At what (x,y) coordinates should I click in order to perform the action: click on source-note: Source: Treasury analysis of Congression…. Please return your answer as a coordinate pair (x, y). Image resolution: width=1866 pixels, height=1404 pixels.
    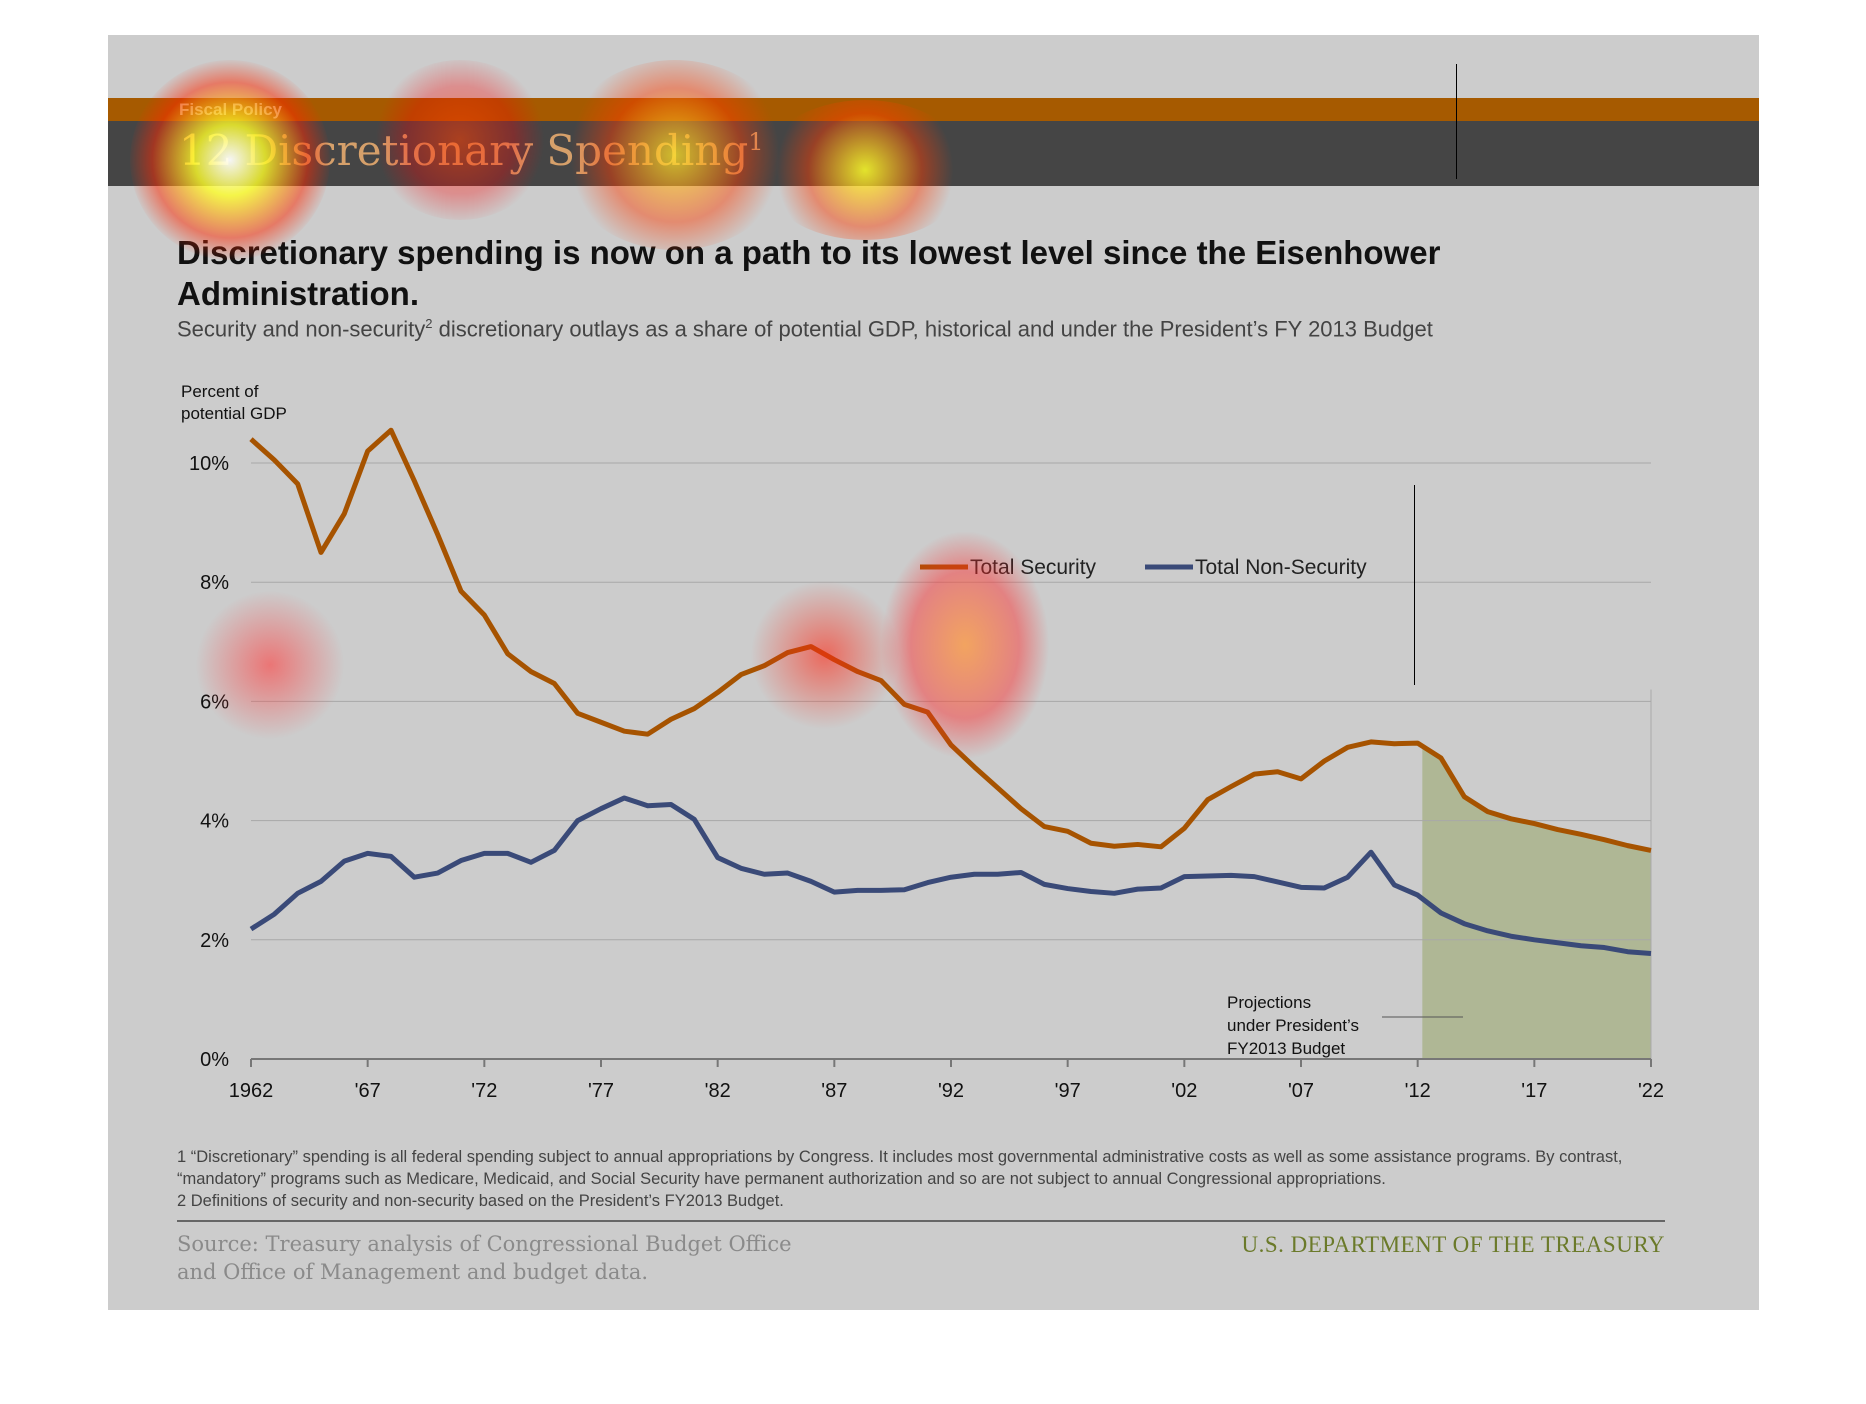
    Looking at the image, I should click on (484, 1258).